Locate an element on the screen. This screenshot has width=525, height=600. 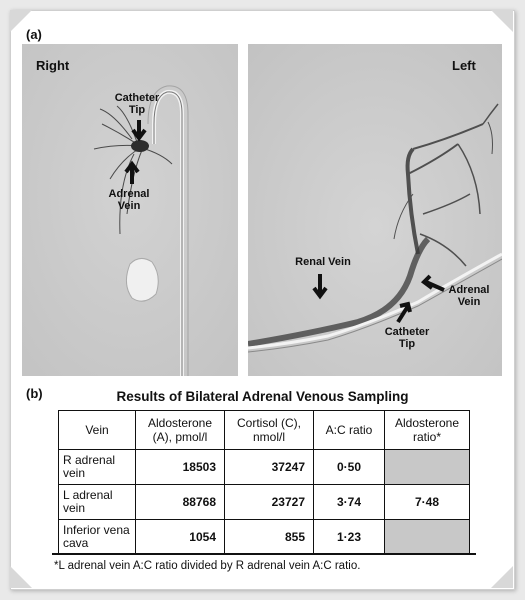
header-cortisol: Cortisol (C), nmol/l is located at coordinates (269, 430).